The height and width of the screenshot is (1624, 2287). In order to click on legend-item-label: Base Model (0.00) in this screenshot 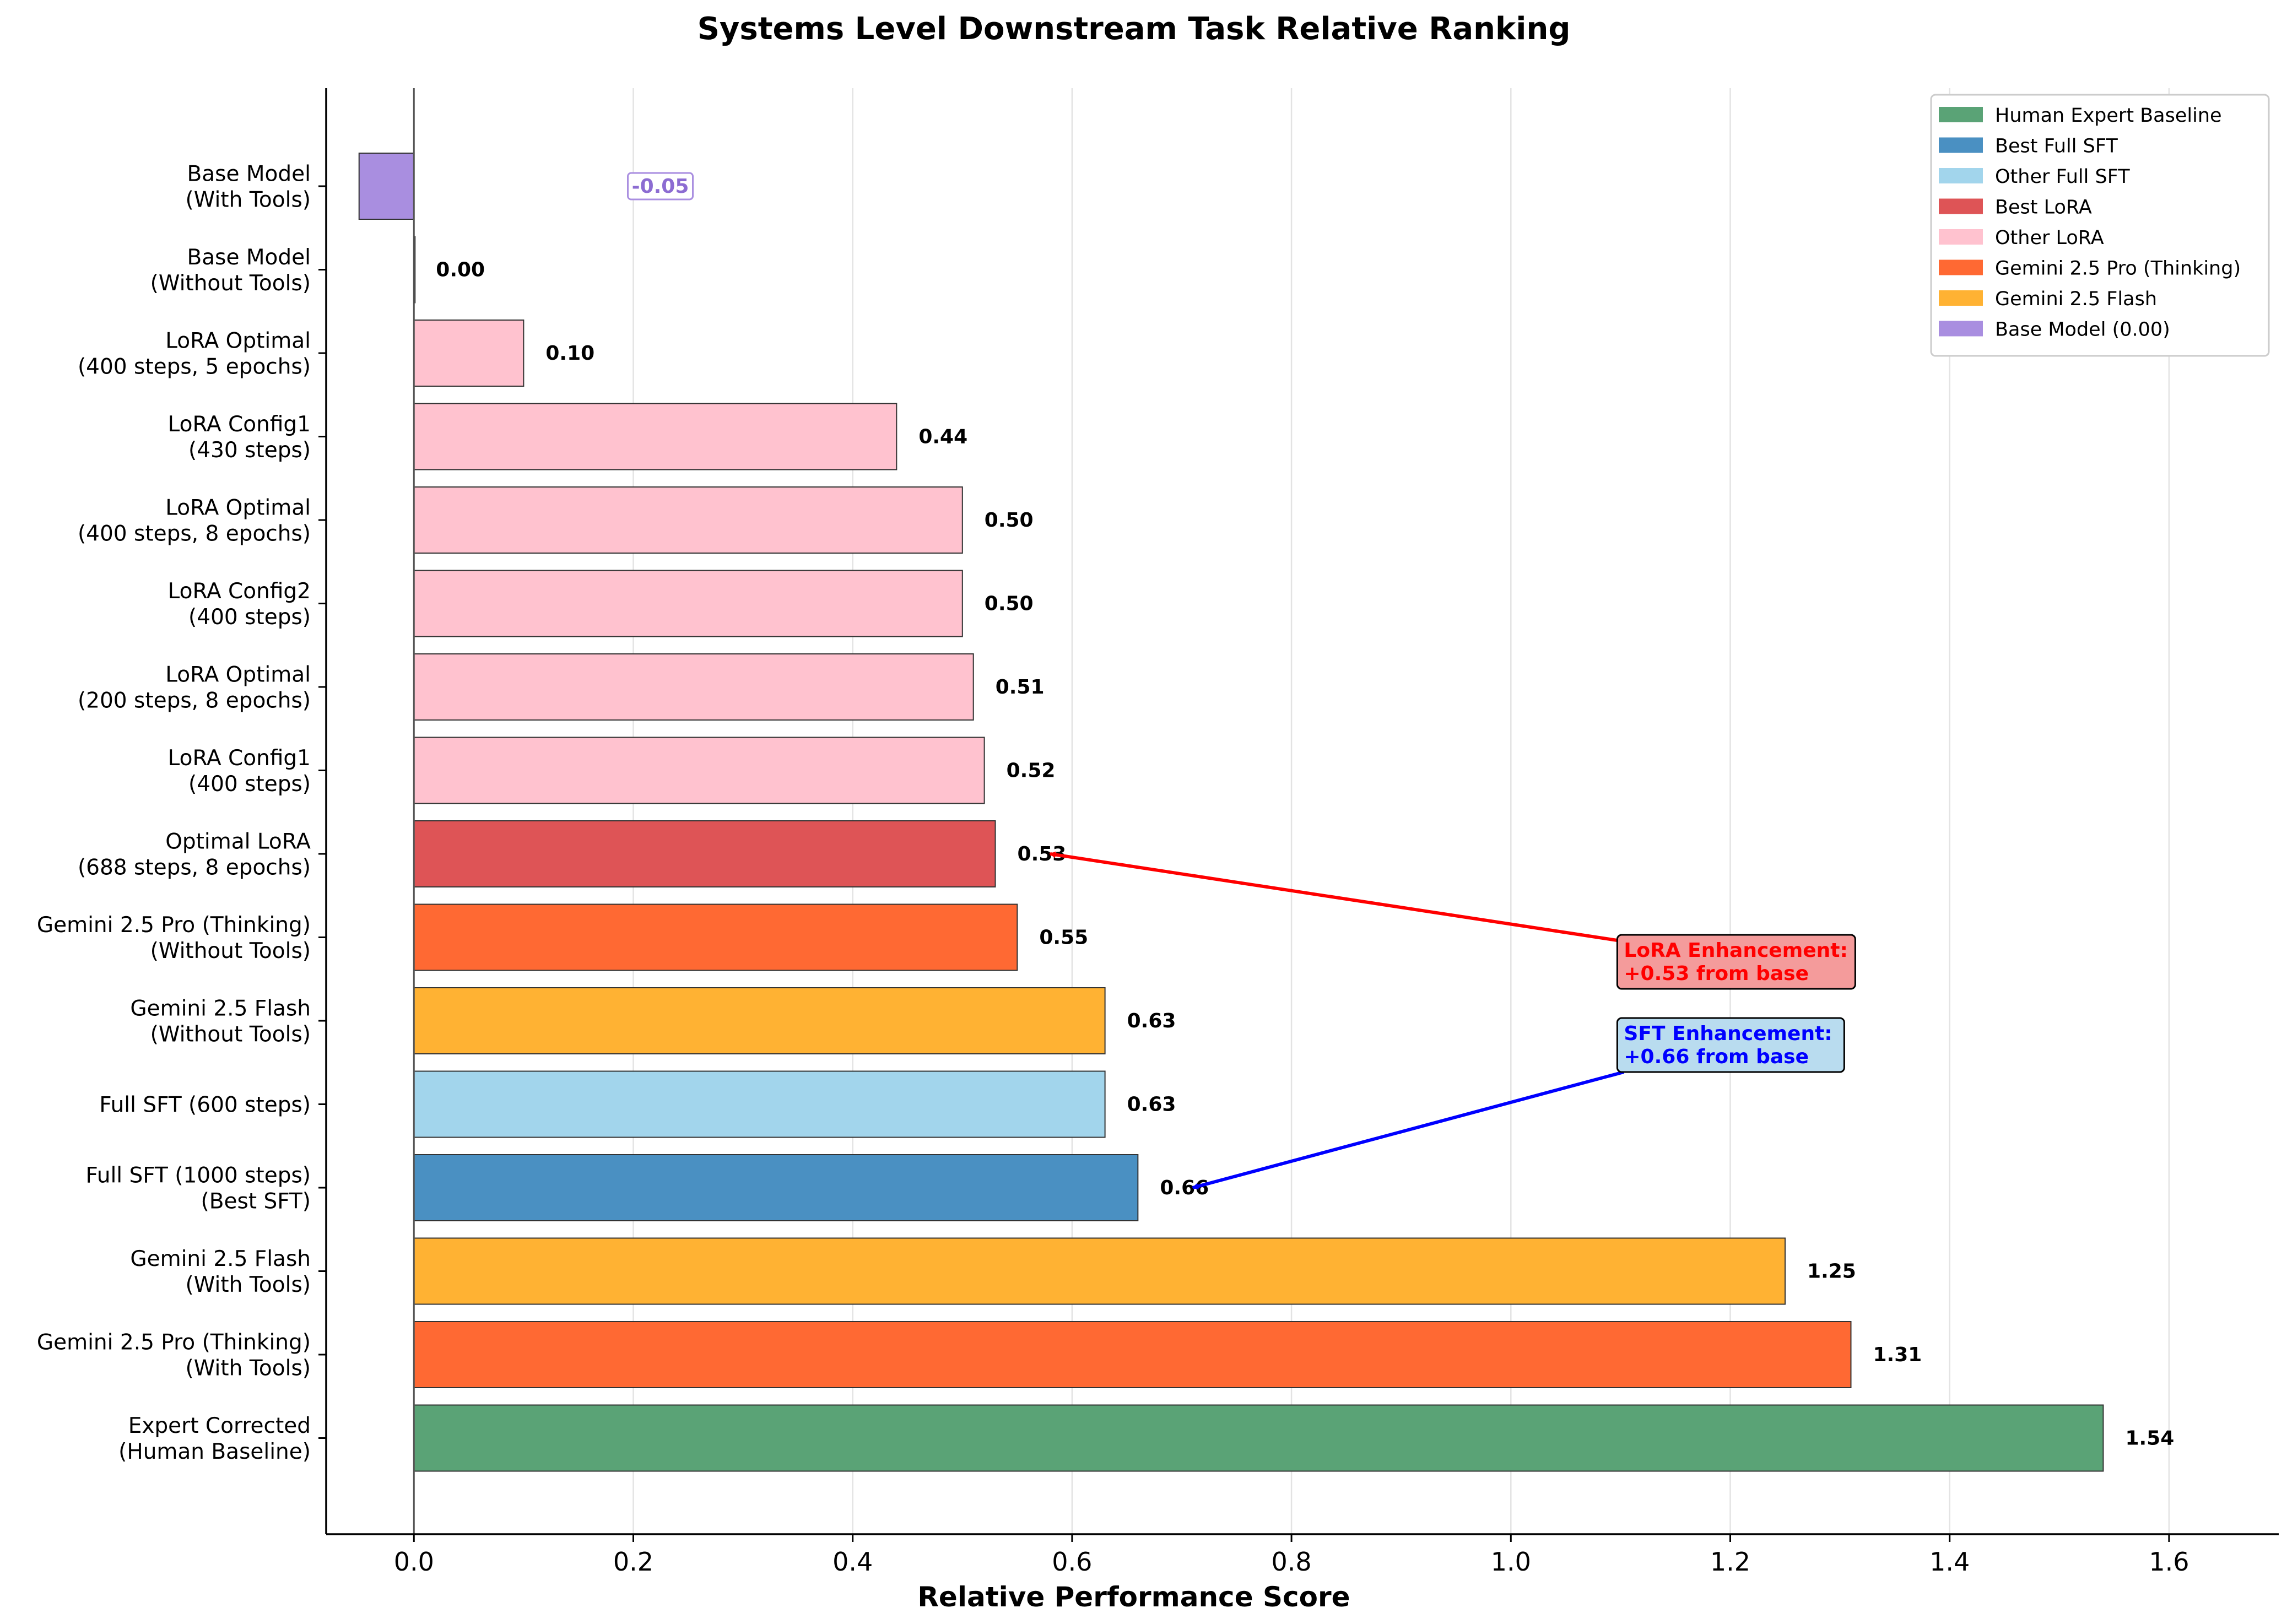, I will do `click(2082, 330)`.